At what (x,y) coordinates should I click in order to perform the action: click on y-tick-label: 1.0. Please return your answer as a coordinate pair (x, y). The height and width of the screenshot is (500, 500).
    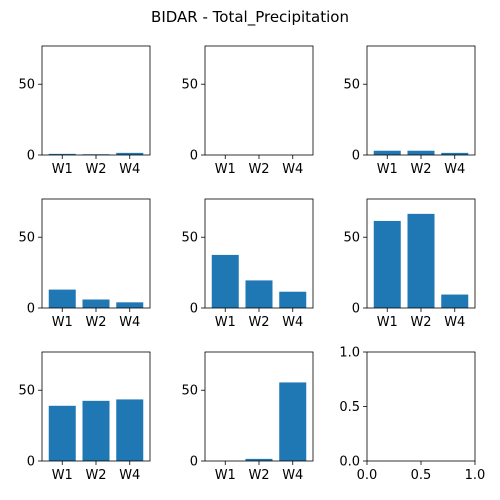
    Looking at the image, I should click on (349, 353).